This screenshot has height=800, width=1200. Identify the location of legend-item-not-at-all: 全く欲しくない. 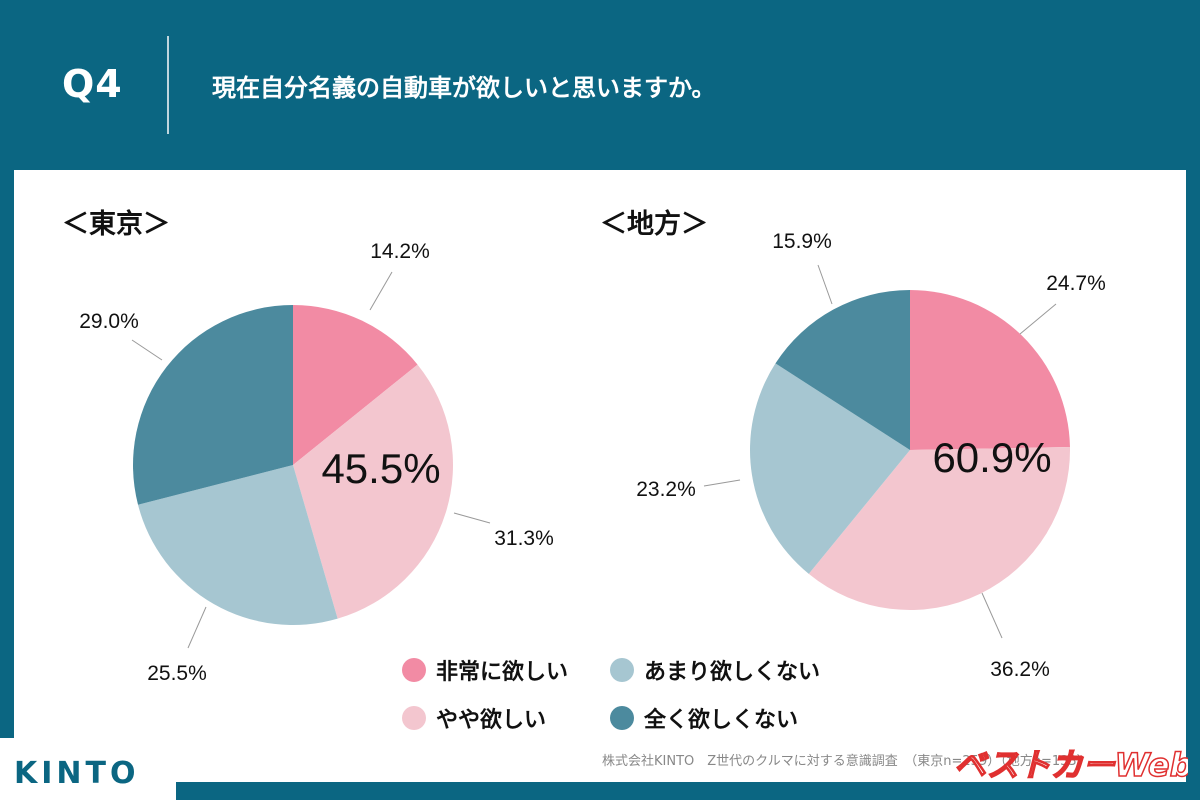
(704, 718).